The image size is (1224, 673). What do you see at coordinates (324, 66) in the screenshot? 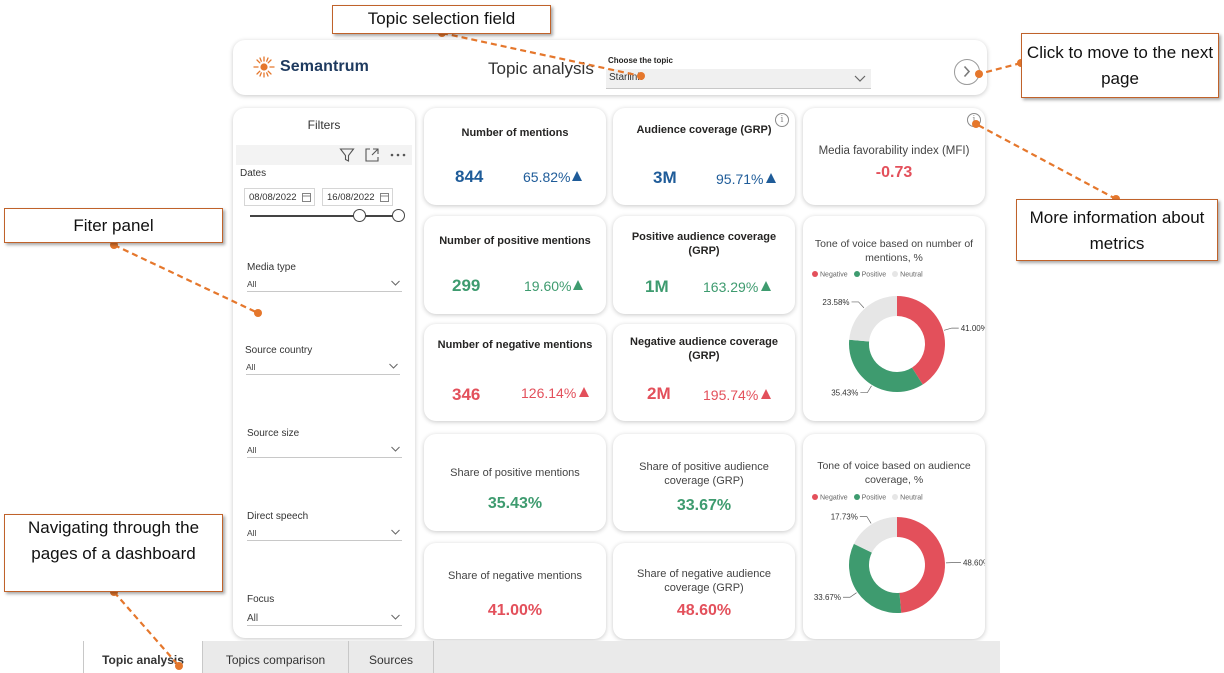
I see `logo-text: Semantrum` at bounding box center [324, 66].